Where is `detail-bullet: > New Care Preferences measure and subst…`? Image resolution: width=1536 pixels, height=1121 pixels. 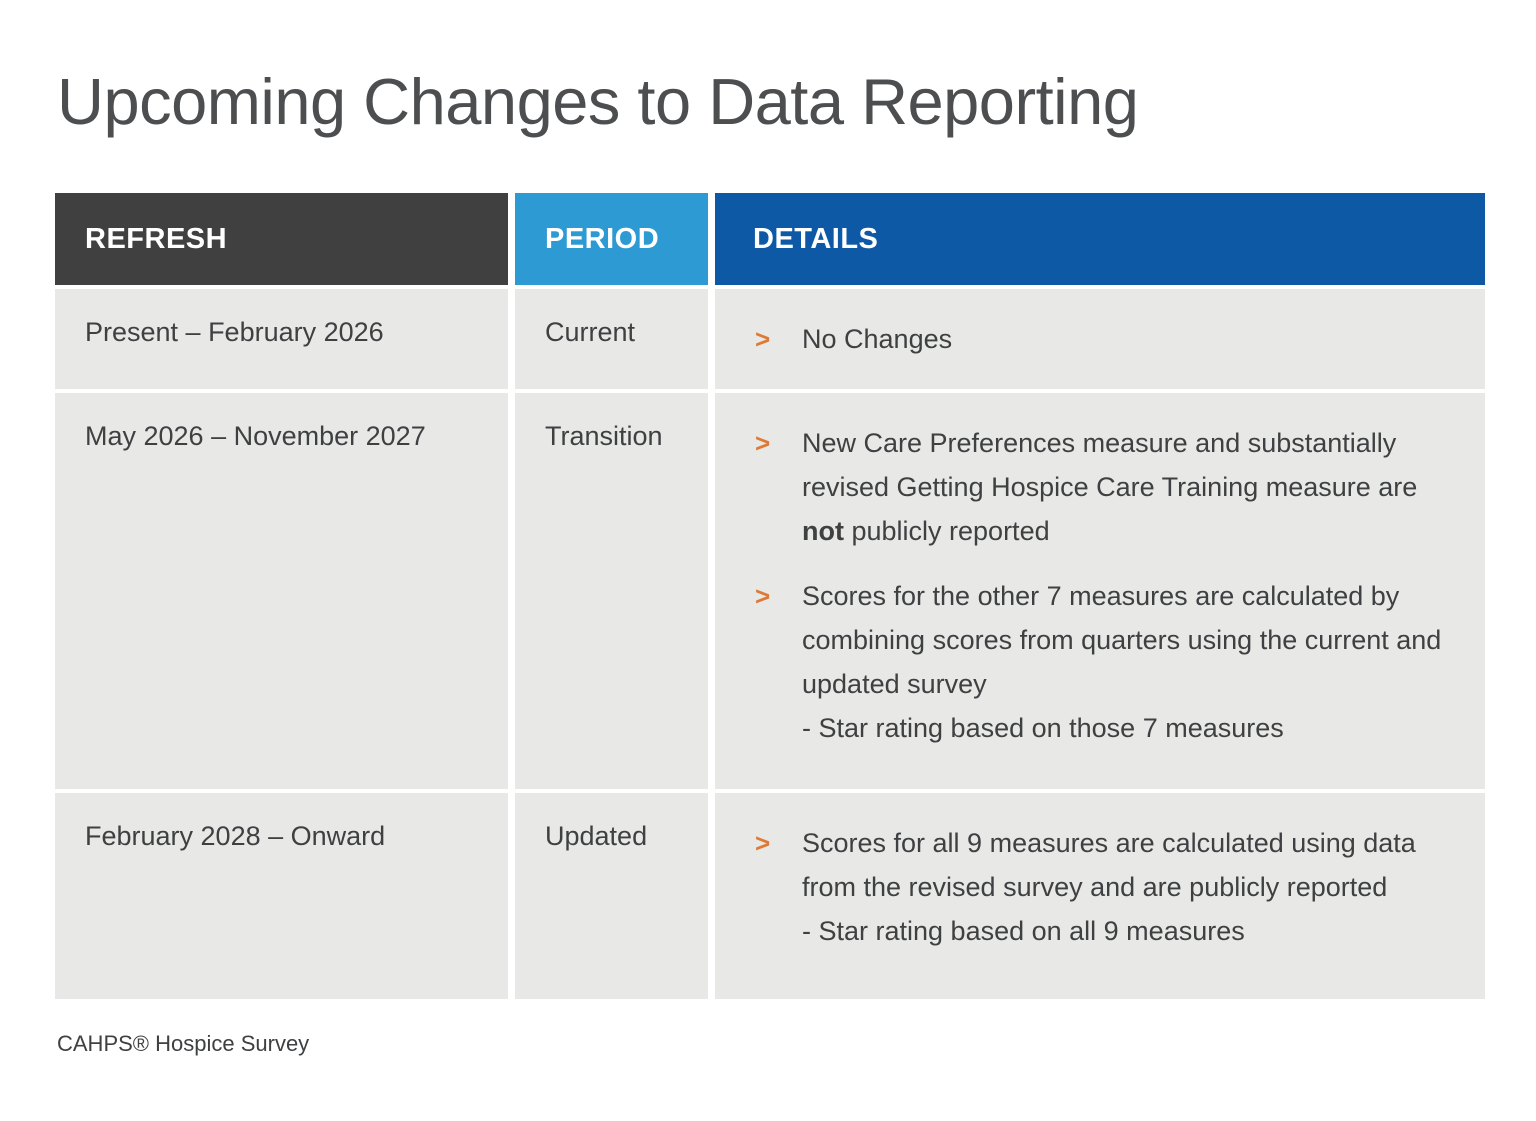
detail-bullet: > New Care Preferences measure and subst… is located at coordinates (1102, 487).